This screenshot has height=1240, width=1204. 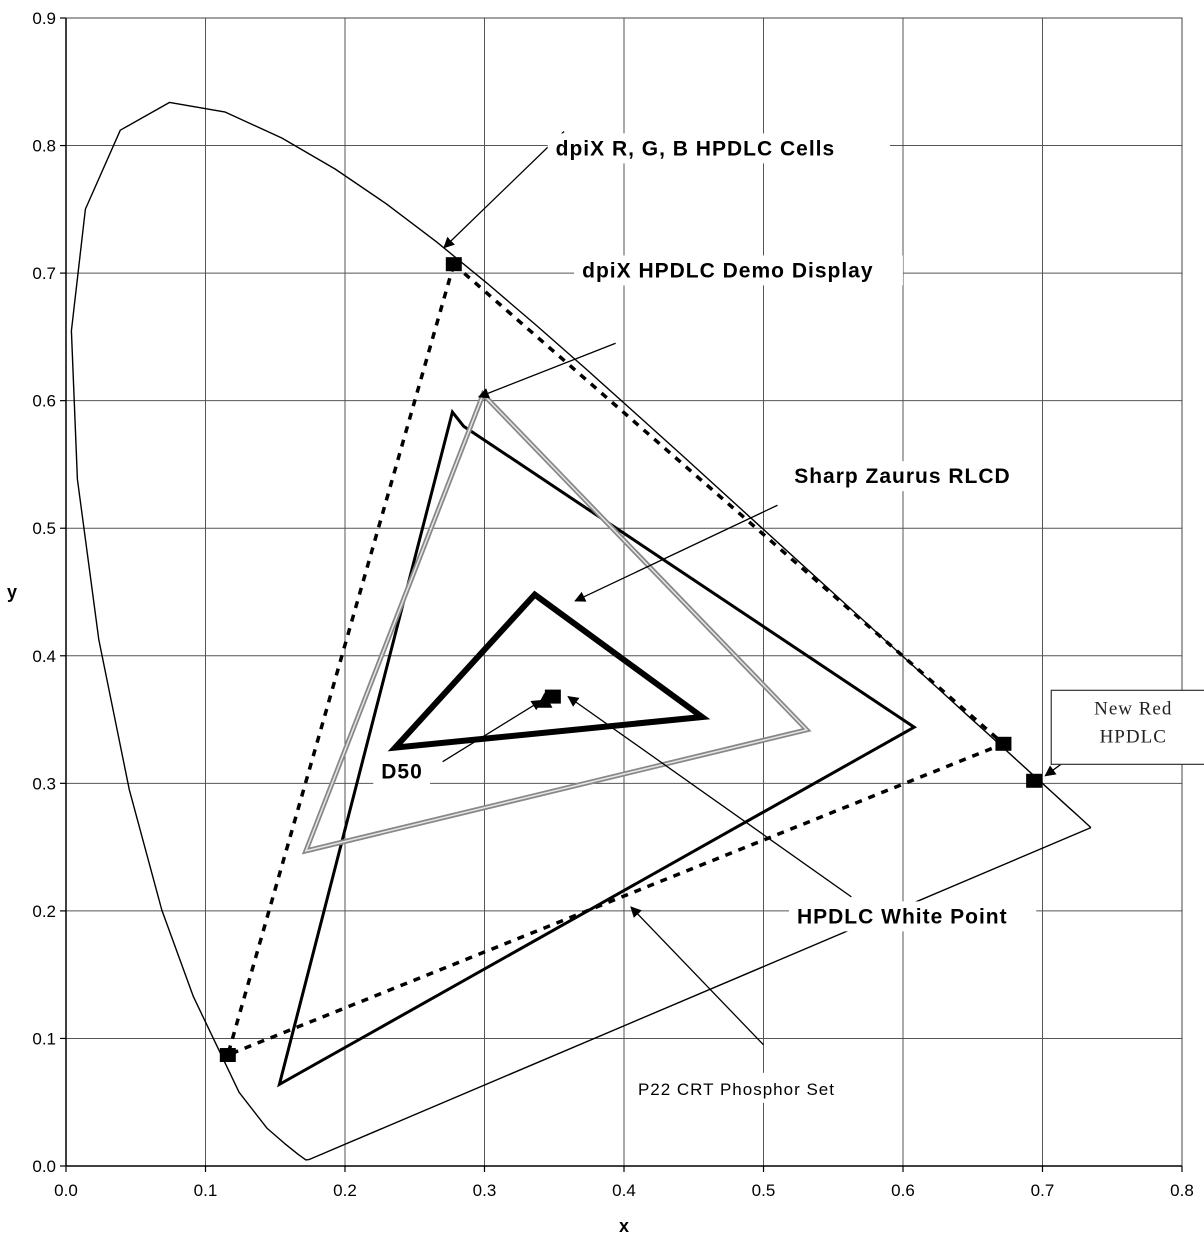 What do you see at coordinates (624, 1190) in the screenshot?
I see `x-tick-label: 0.4` at bounding box center [624, 1190].